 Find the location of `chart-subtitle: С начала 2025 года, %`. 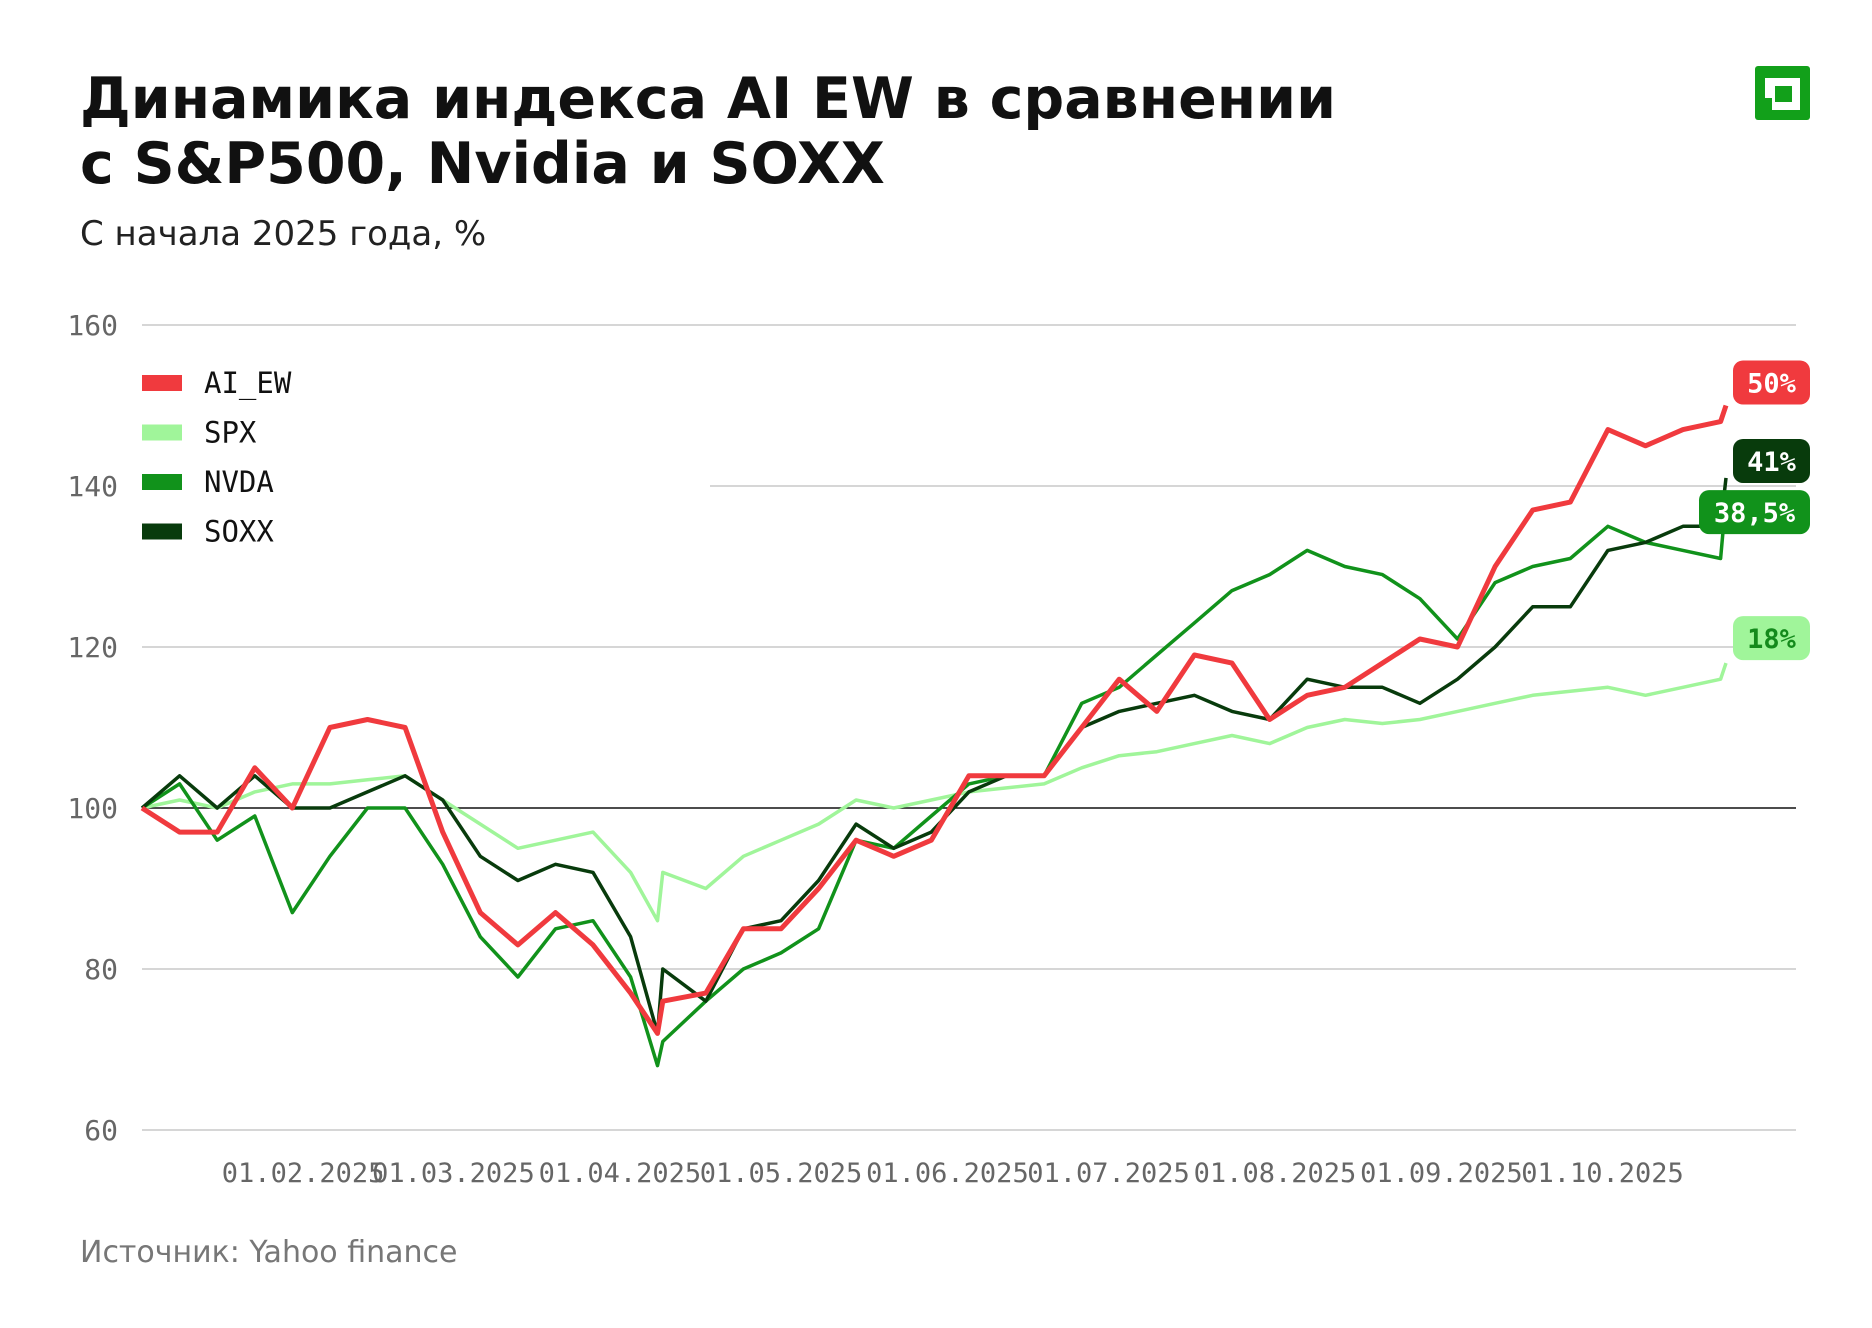

chart-subtitle: С начала 2025 года, % is located at coordinates (283, 234).